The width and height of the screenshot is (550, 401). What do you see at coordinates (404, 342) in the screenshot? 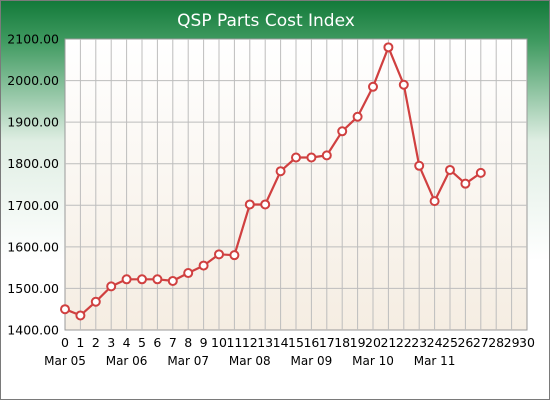
I see `x-tick-label: 22` at bounding box center [404, 342].